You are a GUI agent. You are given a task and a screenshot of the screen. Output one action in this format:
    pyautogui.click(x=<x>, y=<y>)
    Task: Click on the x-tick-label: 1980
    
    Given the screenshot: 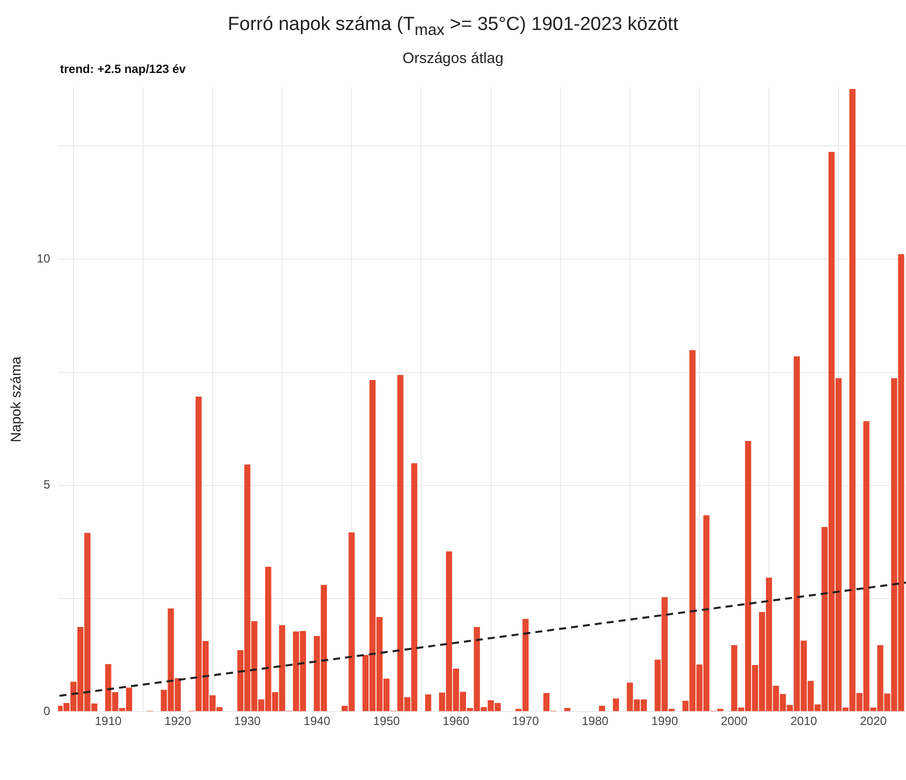 What is the action you would take?
    pyautogui.click(x=595, y=721)
    